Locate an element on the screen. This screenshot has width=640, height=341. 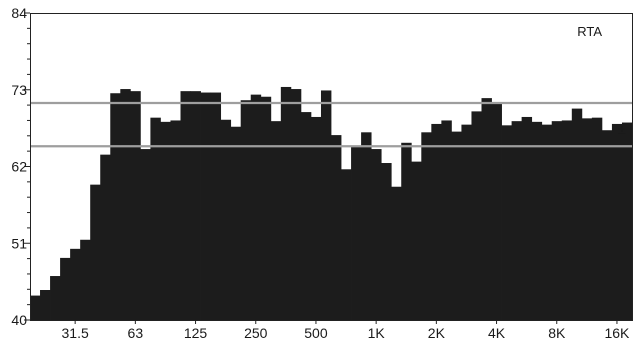
y-axis: 84 73 62 51 40 is located at coordinates (20, 166).